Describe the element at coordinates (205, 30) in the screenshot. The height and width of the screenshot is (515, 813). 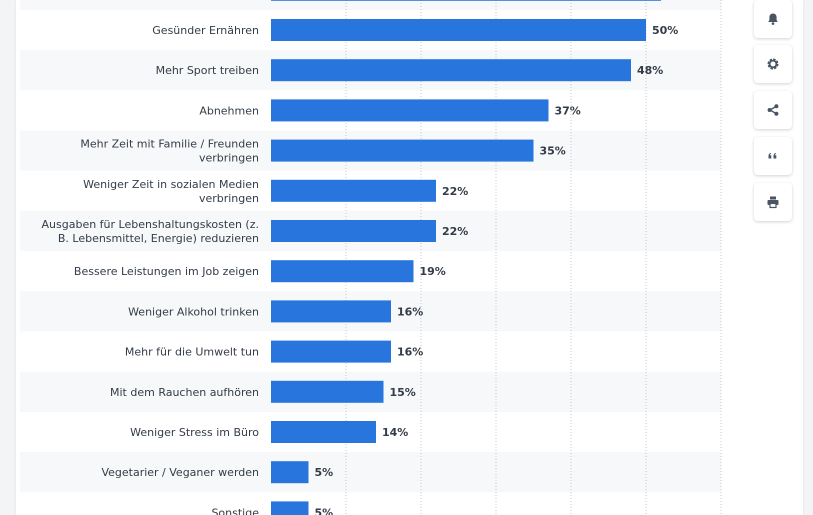
I see `category-label: Gesünder Ernähren` at that location.